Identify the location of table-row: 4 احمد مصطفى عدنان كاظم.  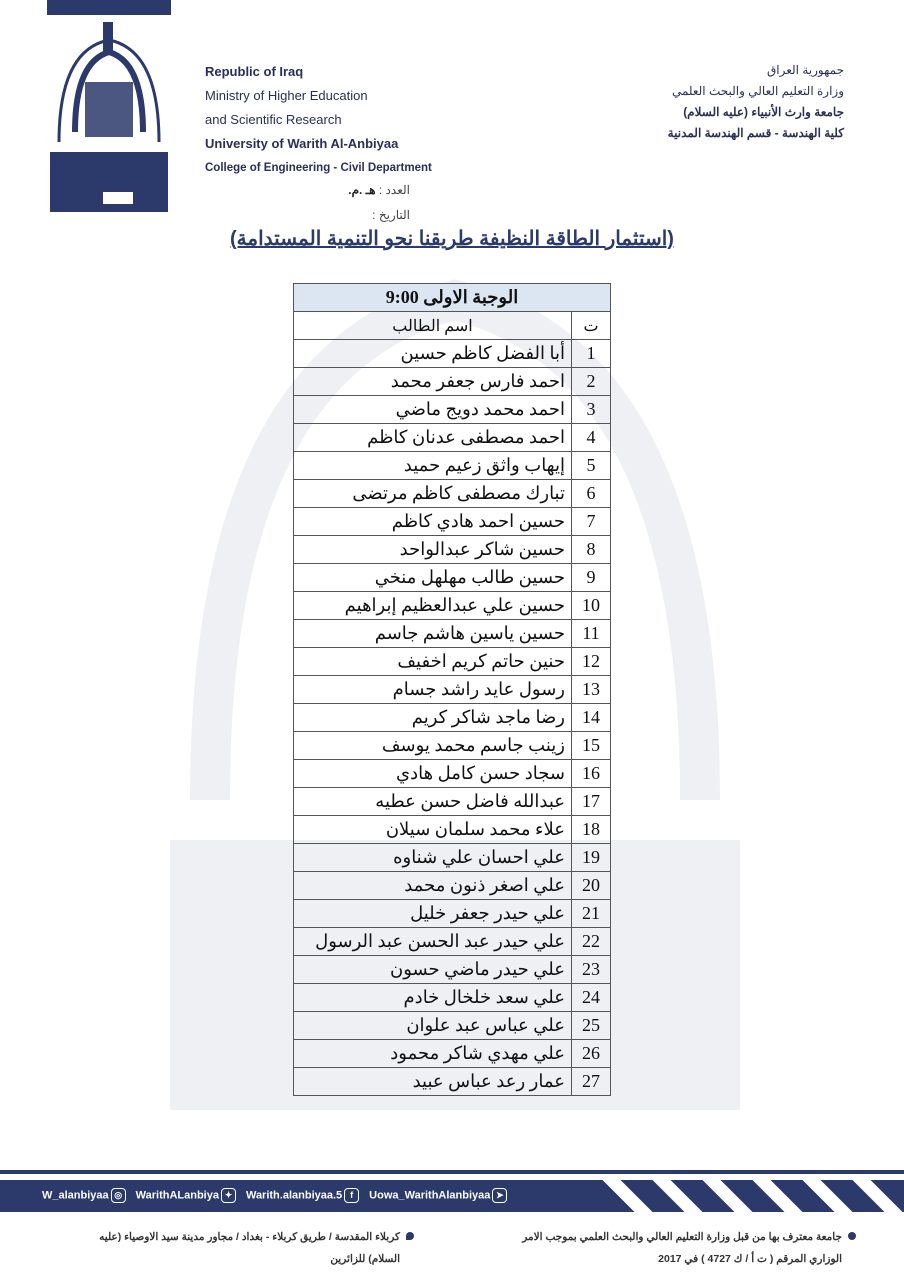
(452, 437).